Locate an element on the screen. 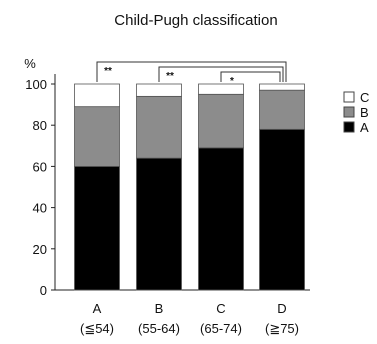  legend-label: B is located at coordinates (364, 112).